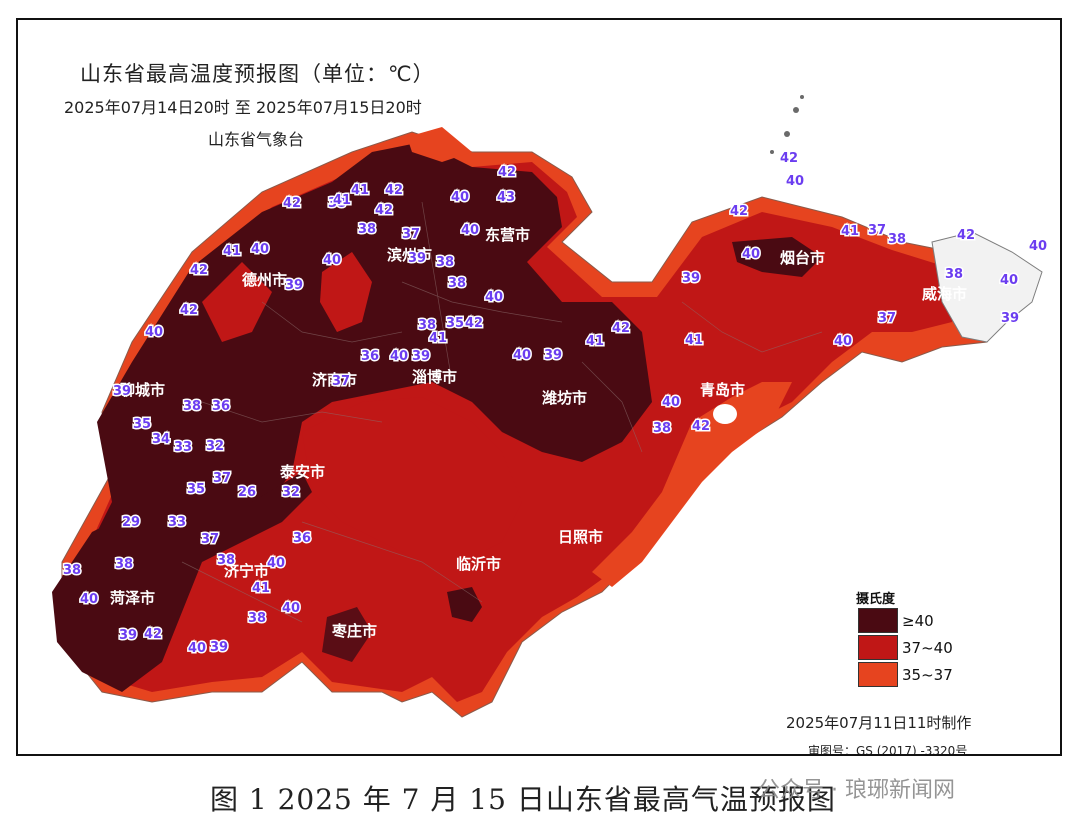 The image size is (1080, 831). Describe the element at coordinates (142, 390) in the screenshot. I see `city-label-liaocheng: 聊城市` at that location.